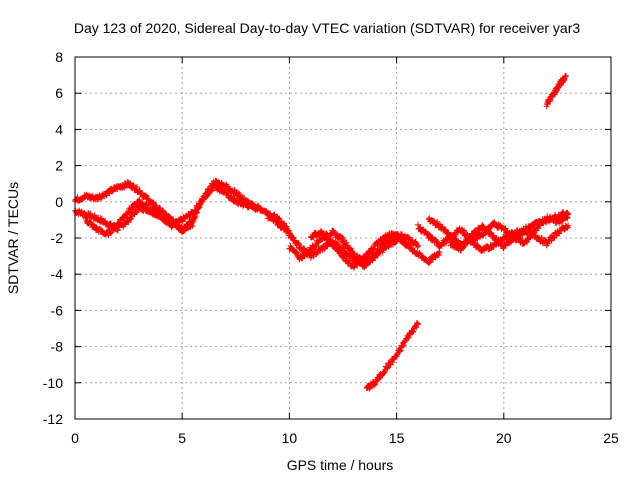  What do you see at coordinates (57, 310) in the screenshot?
I see `y-tick-label: -6` at bounding box center [57, 310].